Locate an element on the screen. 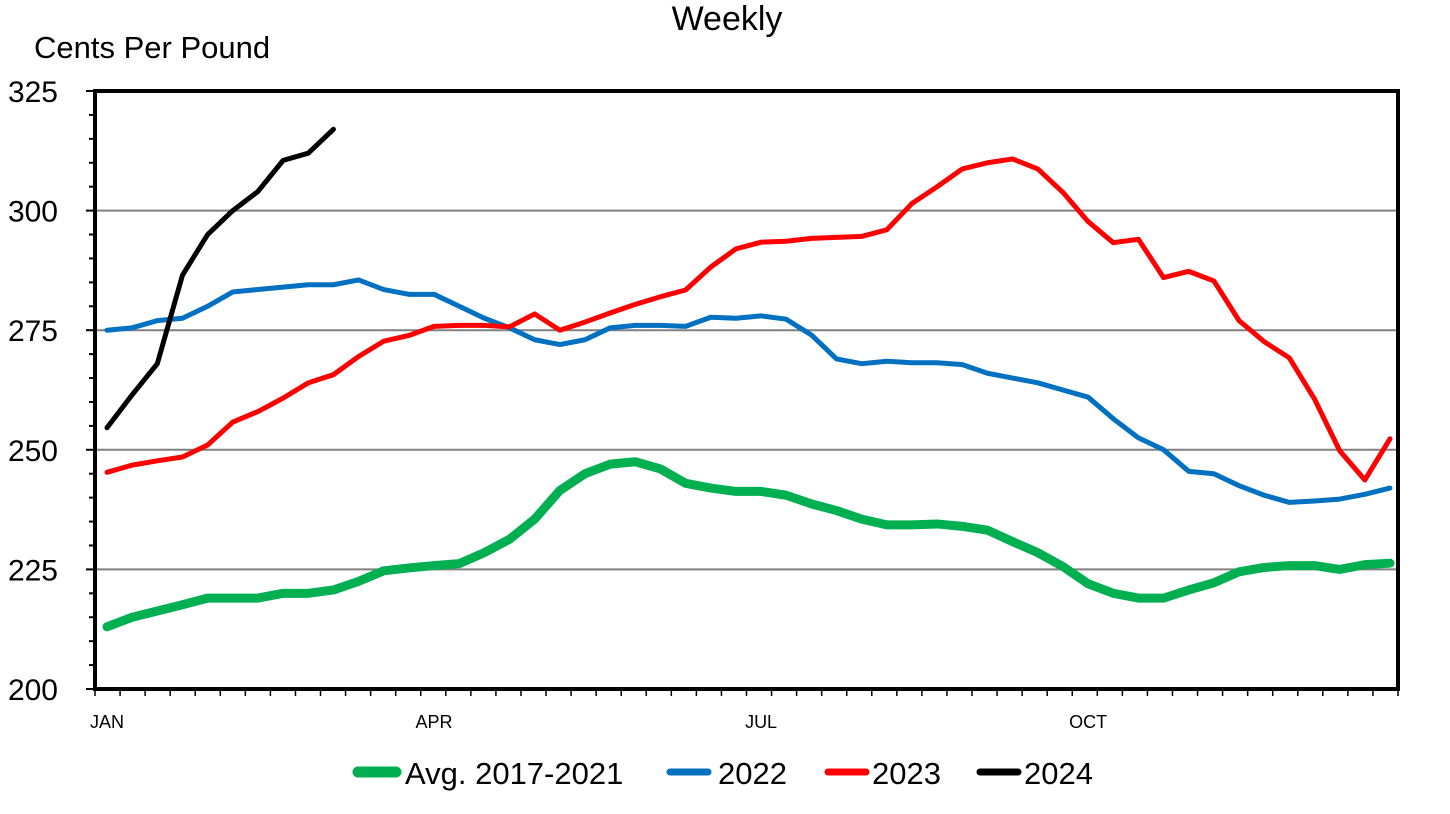 This screenshot has width=1450, height=814. legend-label: 2023 is located at coordinates (906, 773).